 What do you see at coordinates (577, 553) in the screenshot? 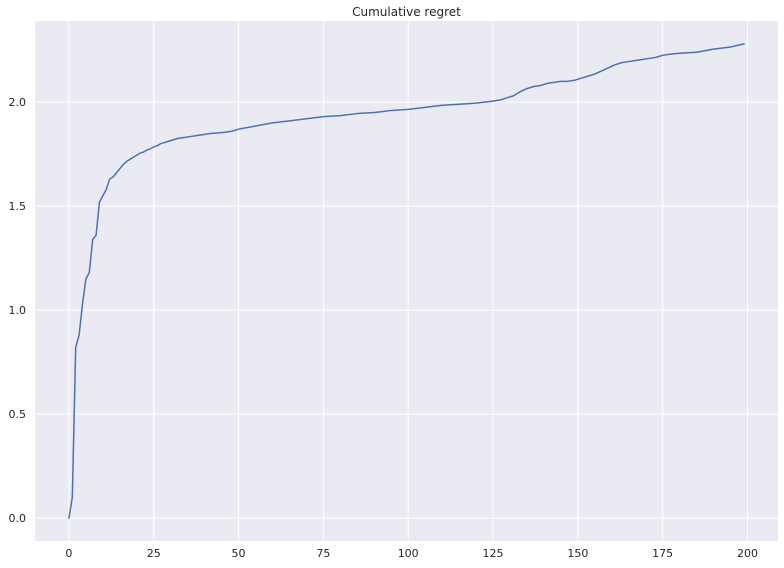
I see `x-tick-label: 150` at bounding box center [577, 553].